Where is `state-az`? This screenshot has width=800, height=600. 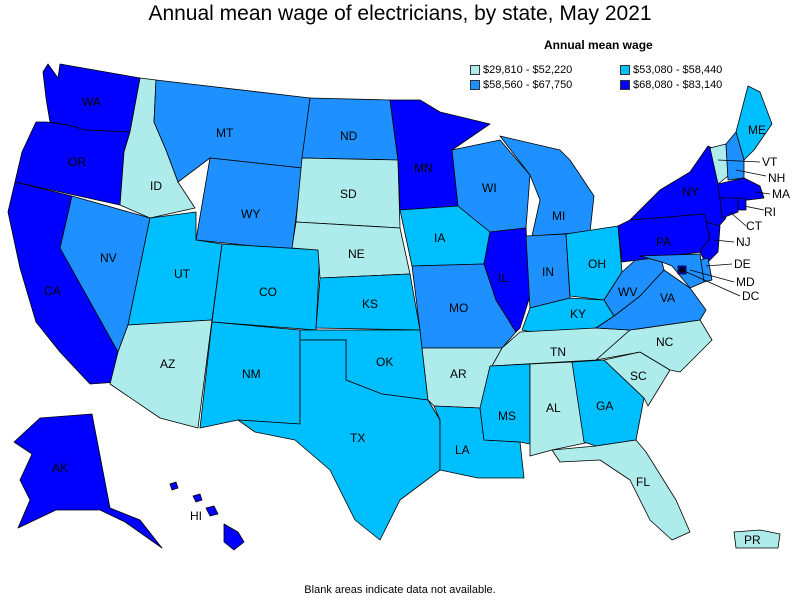 state-az is located at coordinates (161, 374).